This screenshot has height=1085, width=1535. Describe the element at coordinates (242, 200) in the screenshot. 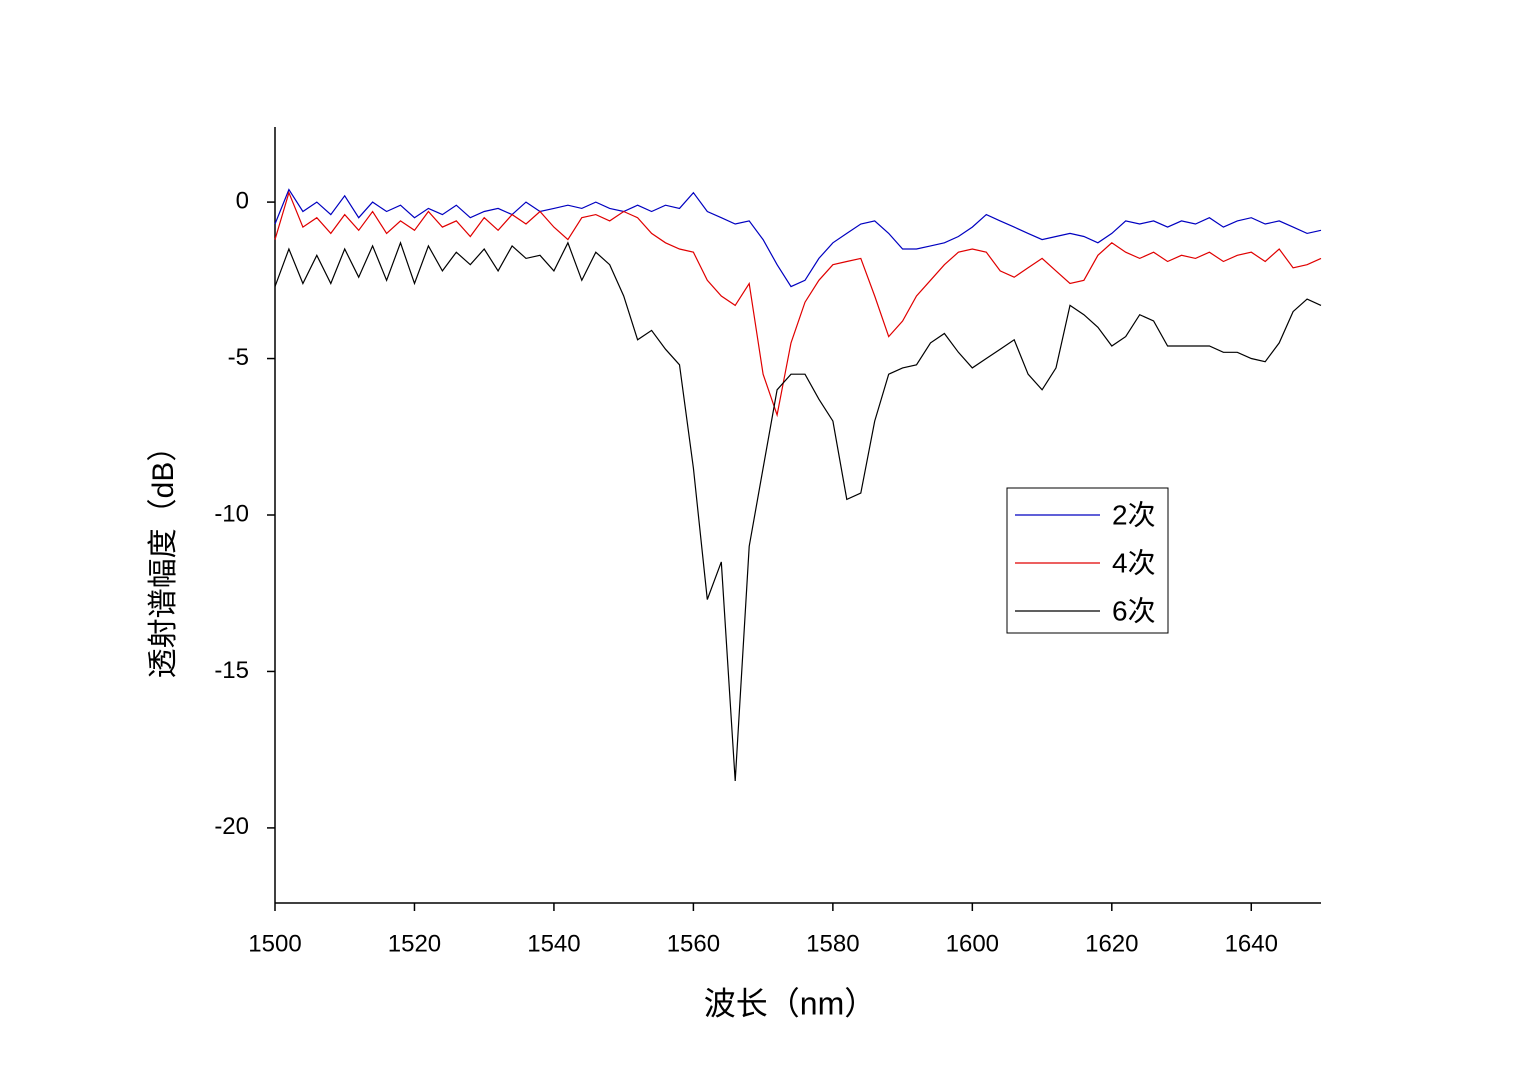

I see `y-tick-label: 0` at that location.